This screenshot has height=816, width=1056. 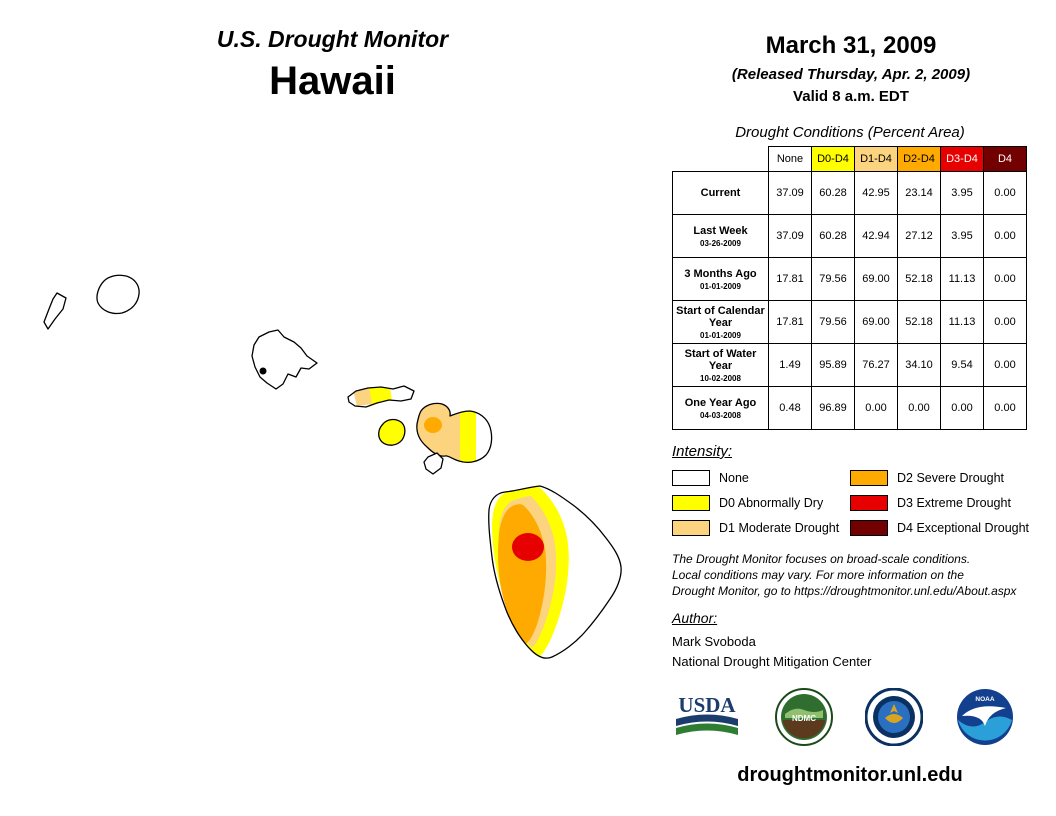 I want to click on table-header-row: None D0-D4 D1-D4 D2-D4 D3-D4 D4, so click(x=849, y=159).